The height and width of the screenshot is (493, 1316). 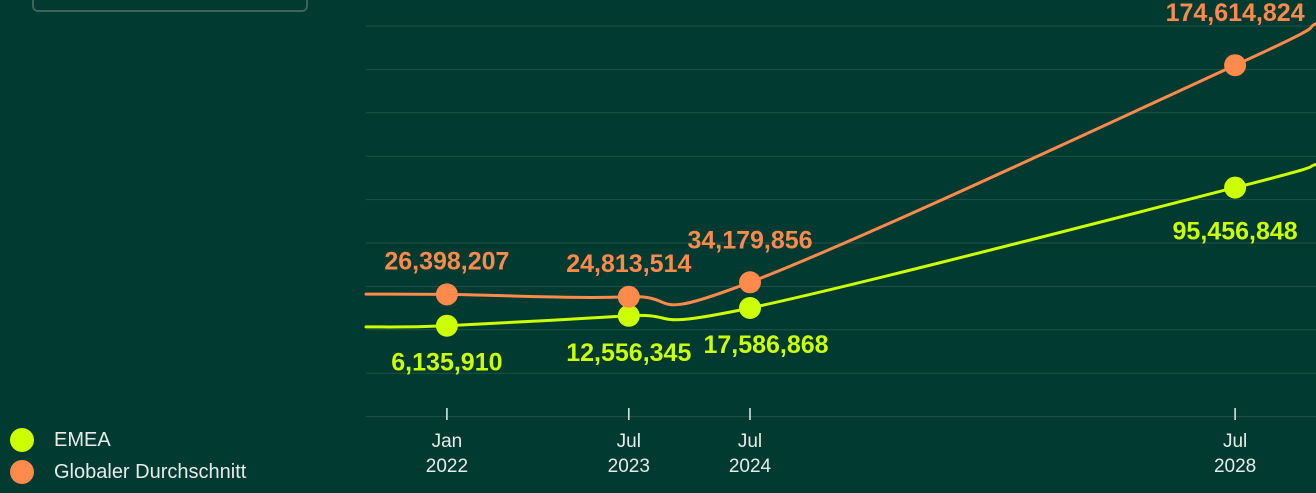 What do you see at coordinates (447, 466) in the screenshot?
I see `x-tick-label-year: 2022` at bounding box center [447, 466].